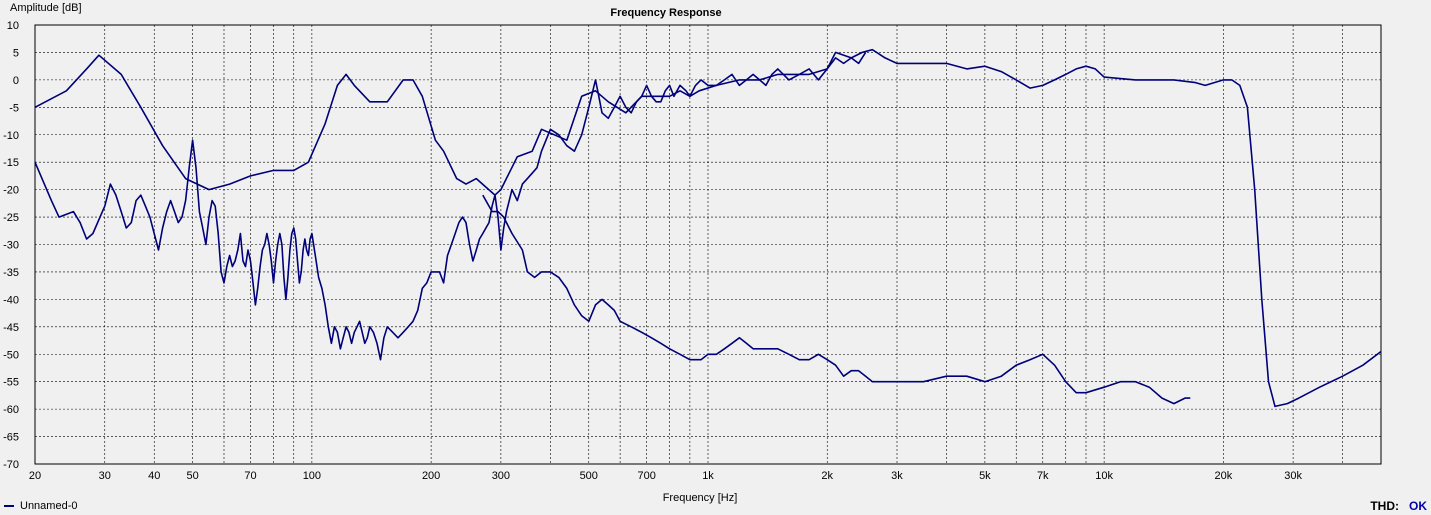  What do you see at coordinates (700, 498) in the screenshot?
I see `x-axis-label: Frequency [Hz]` at bounding box center [700, 498].